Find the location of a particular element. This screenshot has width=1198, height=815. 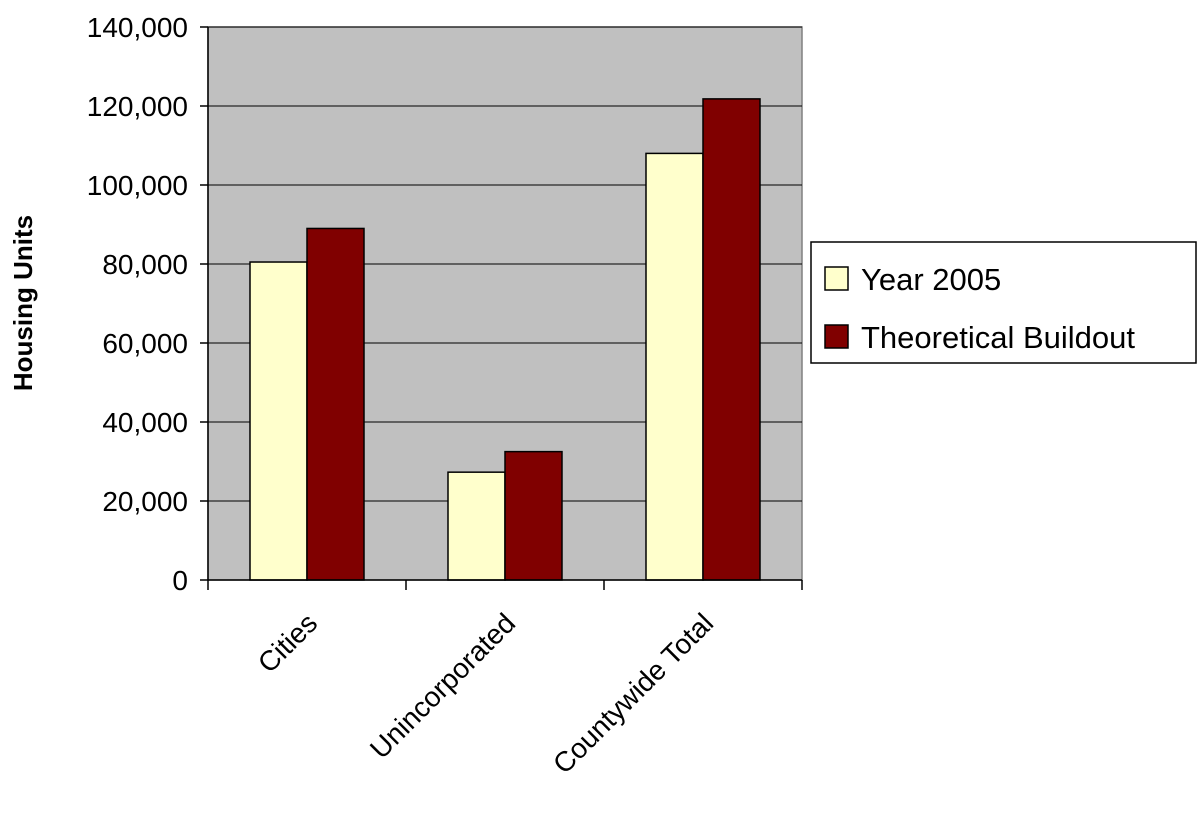

y-tick-label: 140,000 is located at coordinates (137, 27).